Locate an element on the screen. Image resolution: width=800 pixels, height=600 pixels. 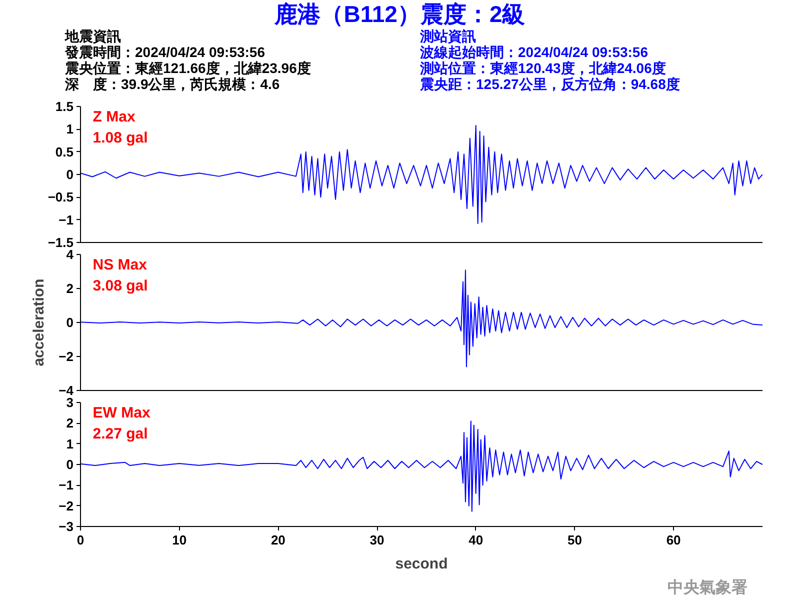
y-tick-label: −1.5 is located at coordinates (61, 242).